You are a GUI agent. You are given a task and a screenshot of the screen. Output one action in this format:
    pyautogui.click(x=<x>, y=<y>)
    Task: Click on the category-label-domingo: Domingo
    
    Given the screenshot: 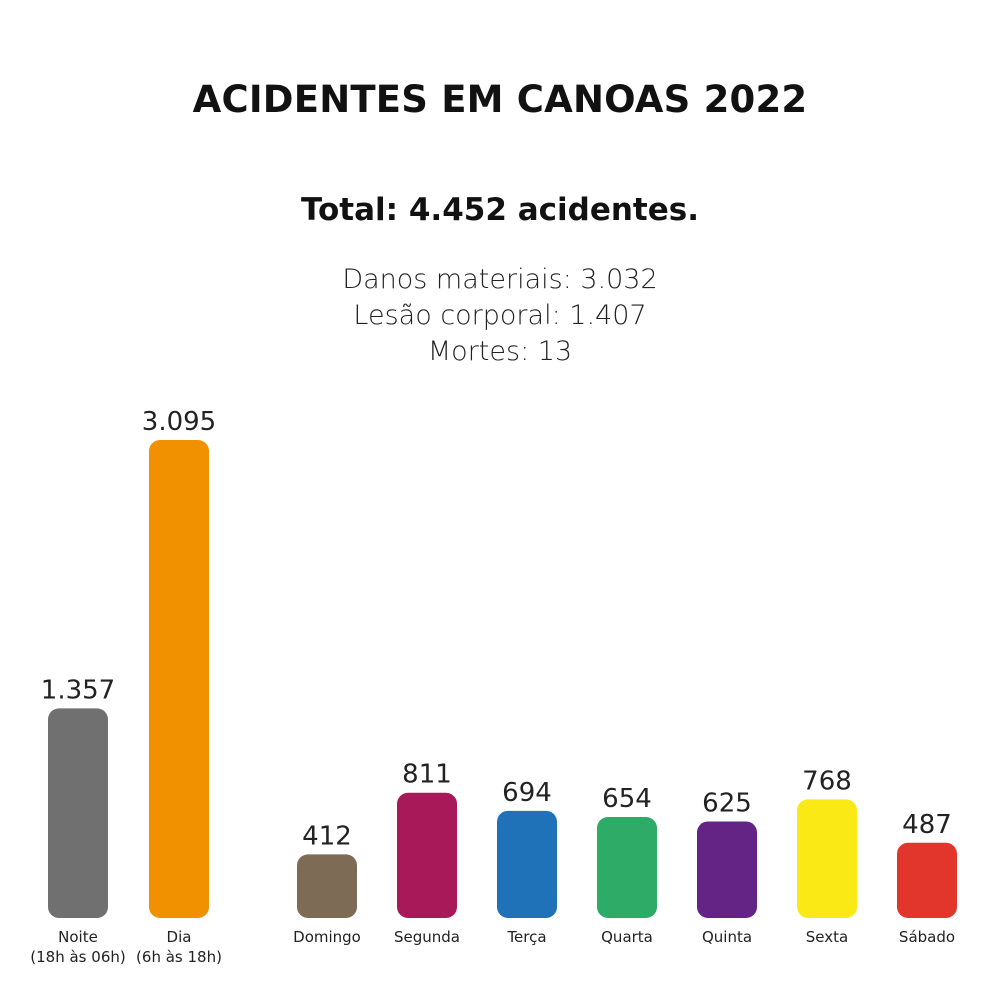 What is the action you would take?
    pyautogui.click(x=327, y=937)
    